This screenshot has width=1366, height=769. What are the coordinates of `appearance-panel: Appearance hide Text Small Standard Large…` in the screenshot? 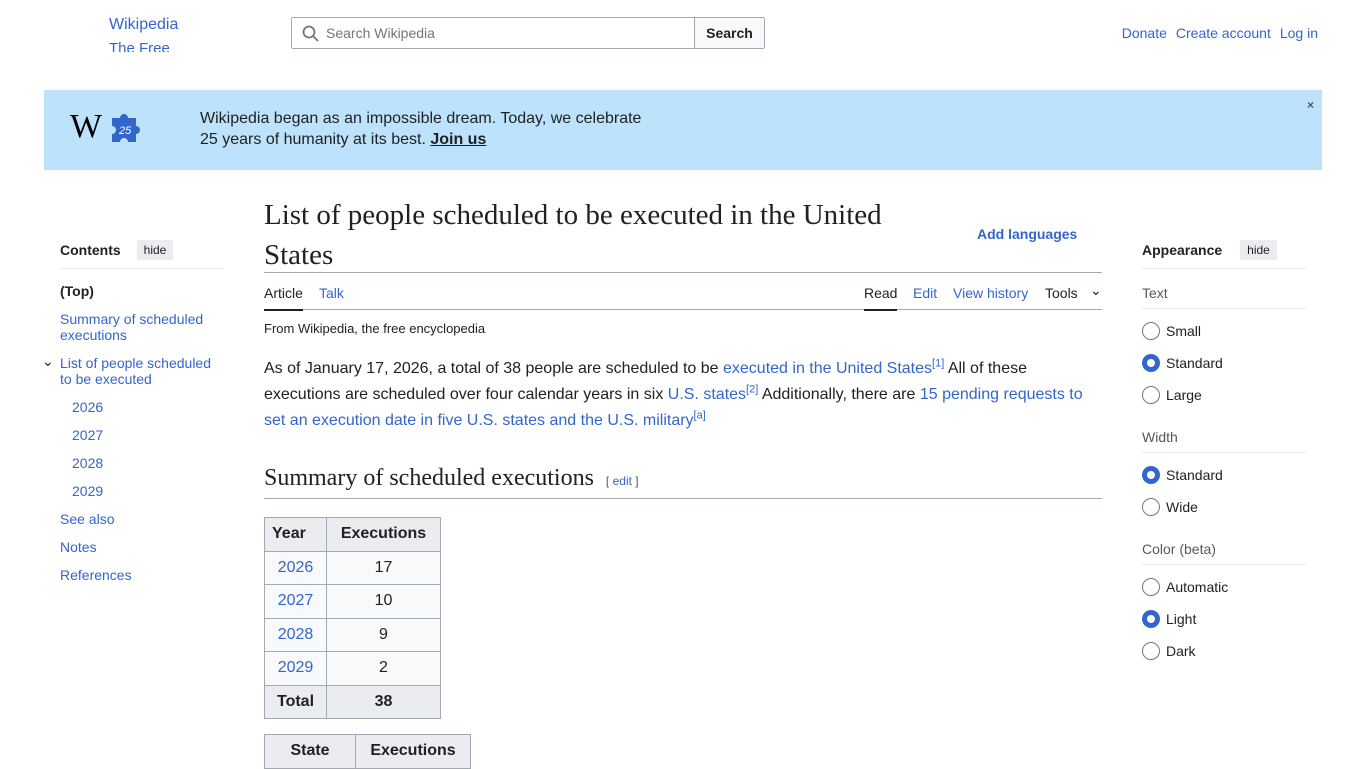 It's located at (1224, 453).